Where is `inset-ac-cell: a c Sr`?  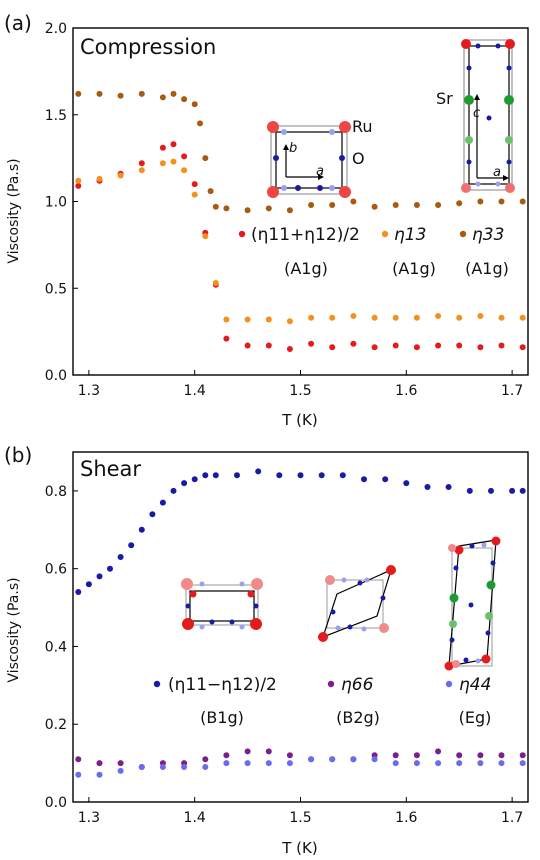
inset-ac-cell: a c Sr is located at coordinates (475, 116).